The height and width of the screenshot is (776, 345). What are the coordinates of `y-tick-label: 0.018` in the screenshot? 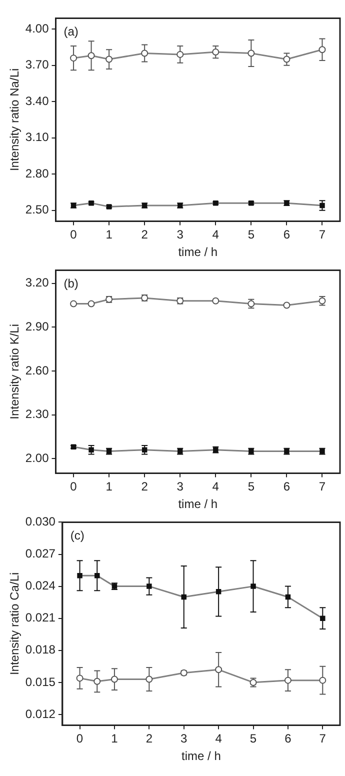 It's located at (40, 649).